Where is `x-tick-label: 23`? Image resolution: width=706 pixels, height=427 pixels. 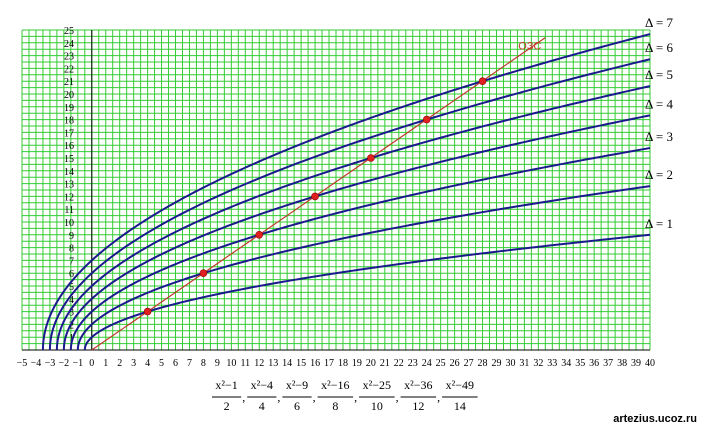 x-tick-label: 23 is located at coordinates (413, 363).